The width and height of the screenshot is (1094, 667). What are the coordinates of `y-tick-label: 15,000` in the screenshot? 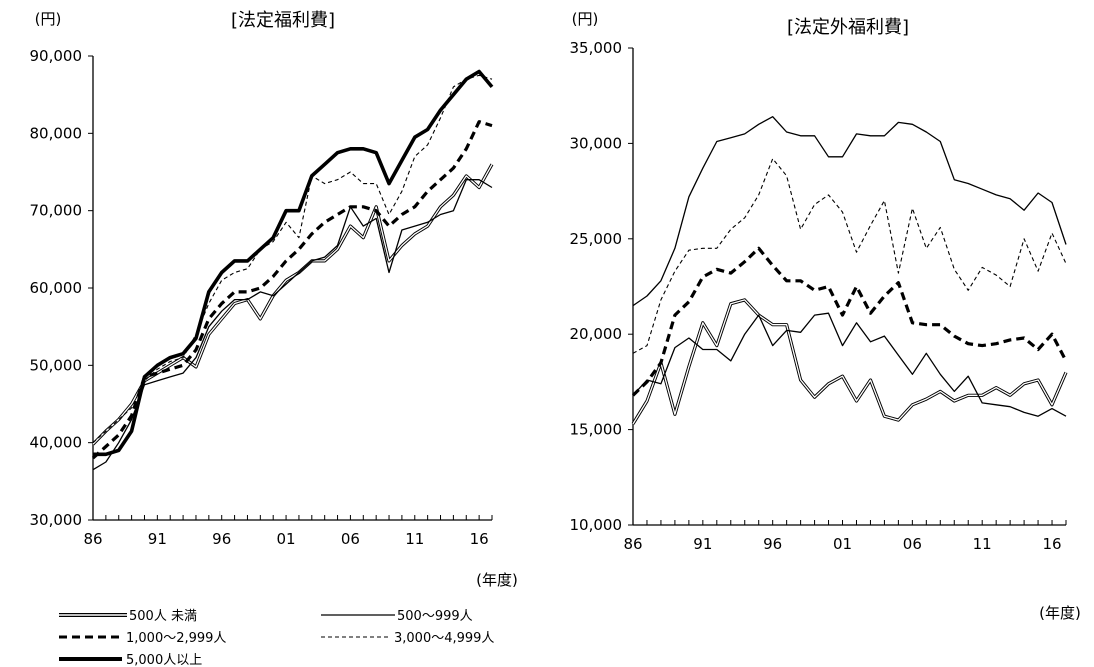 It's located at (596, 430).